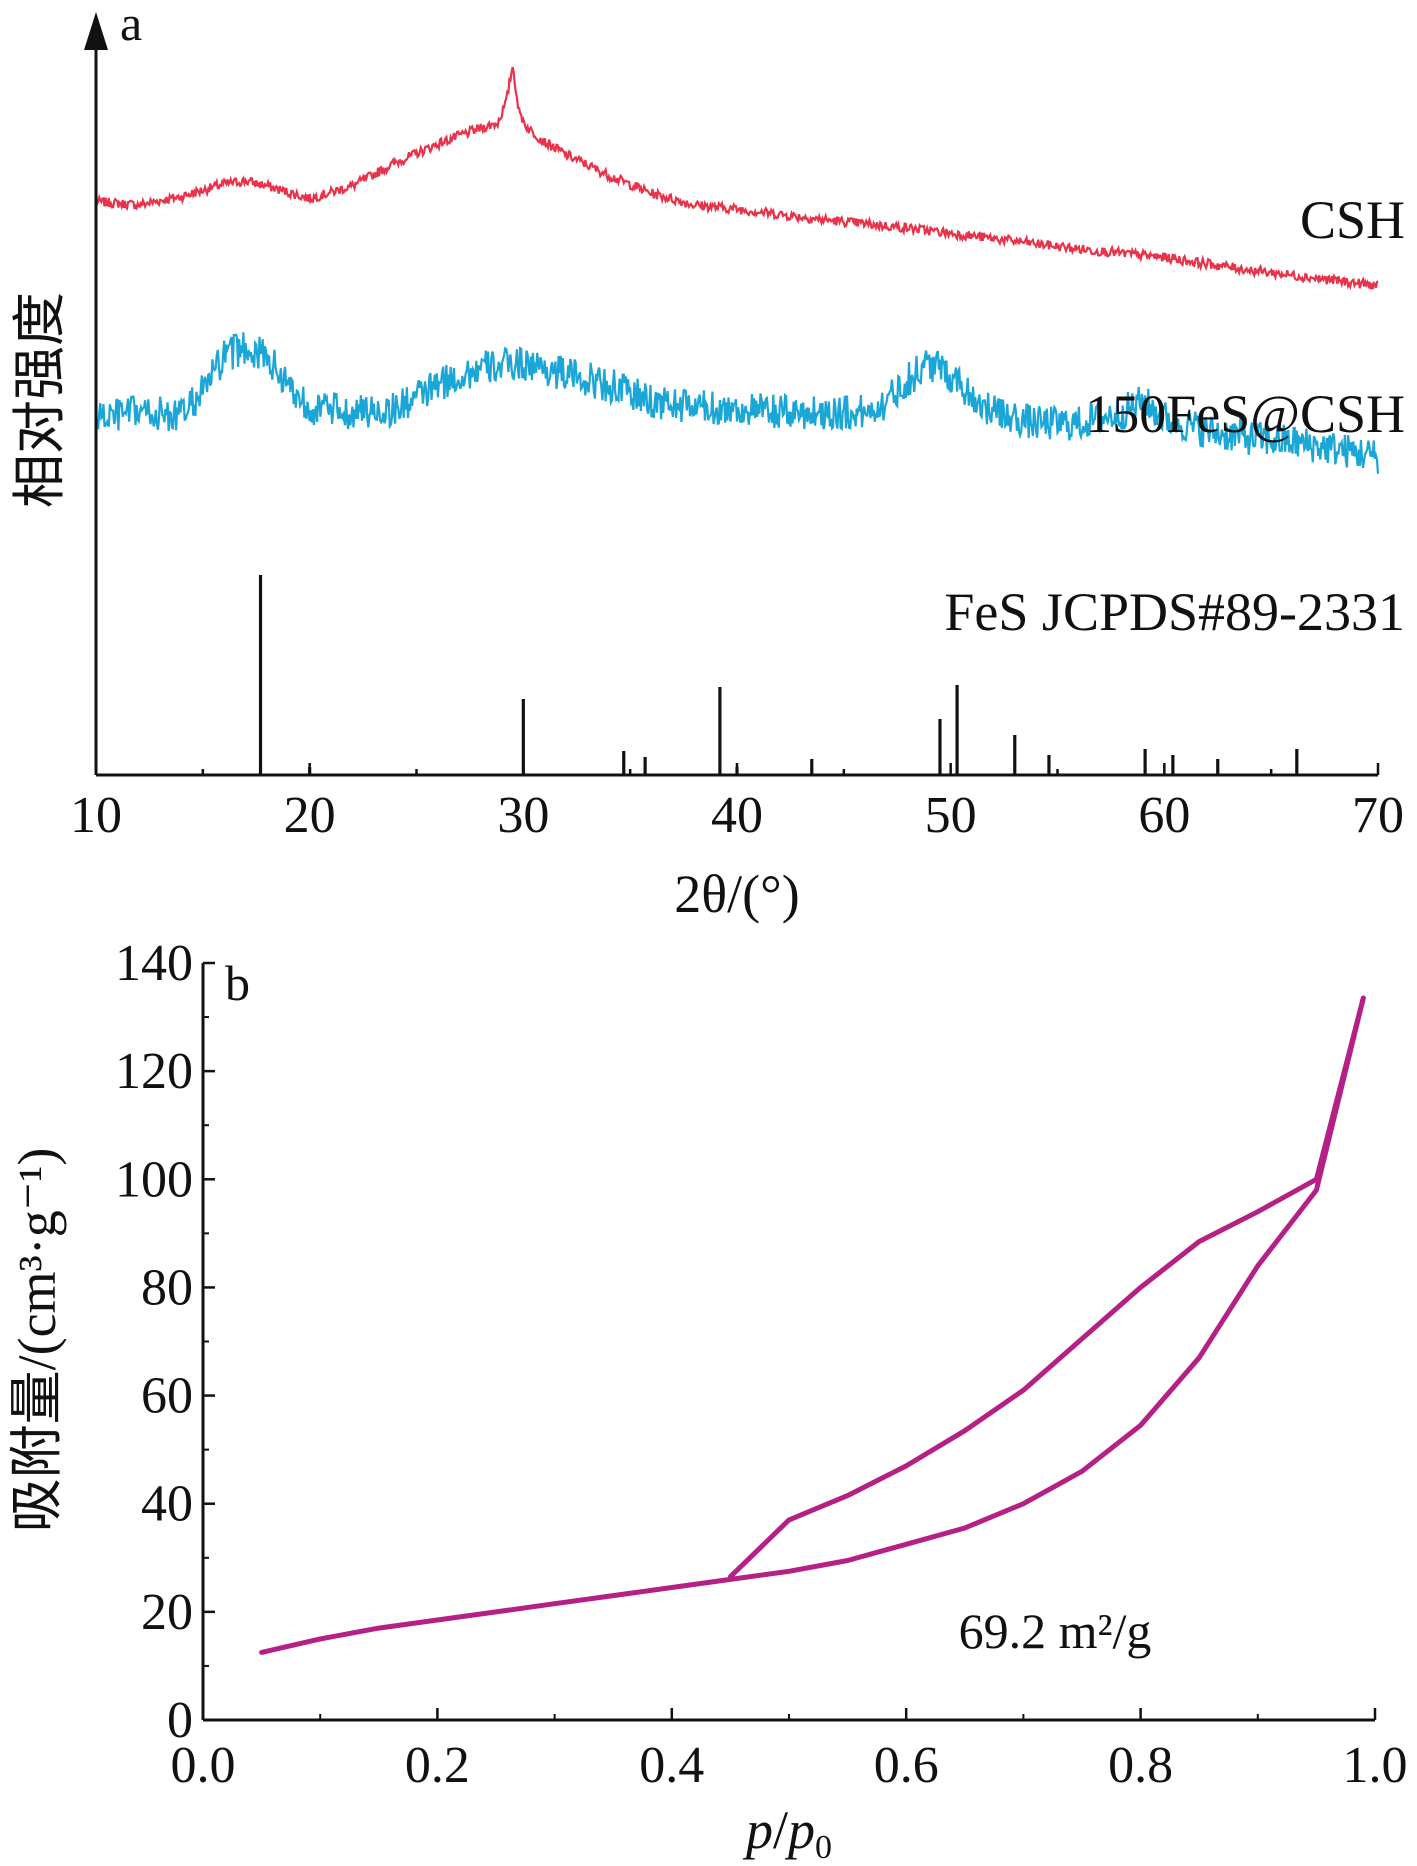 The height and width of the screenshot is (1866, 1417). I want to click on x-label-subscript: 0, so click(823, 1847).